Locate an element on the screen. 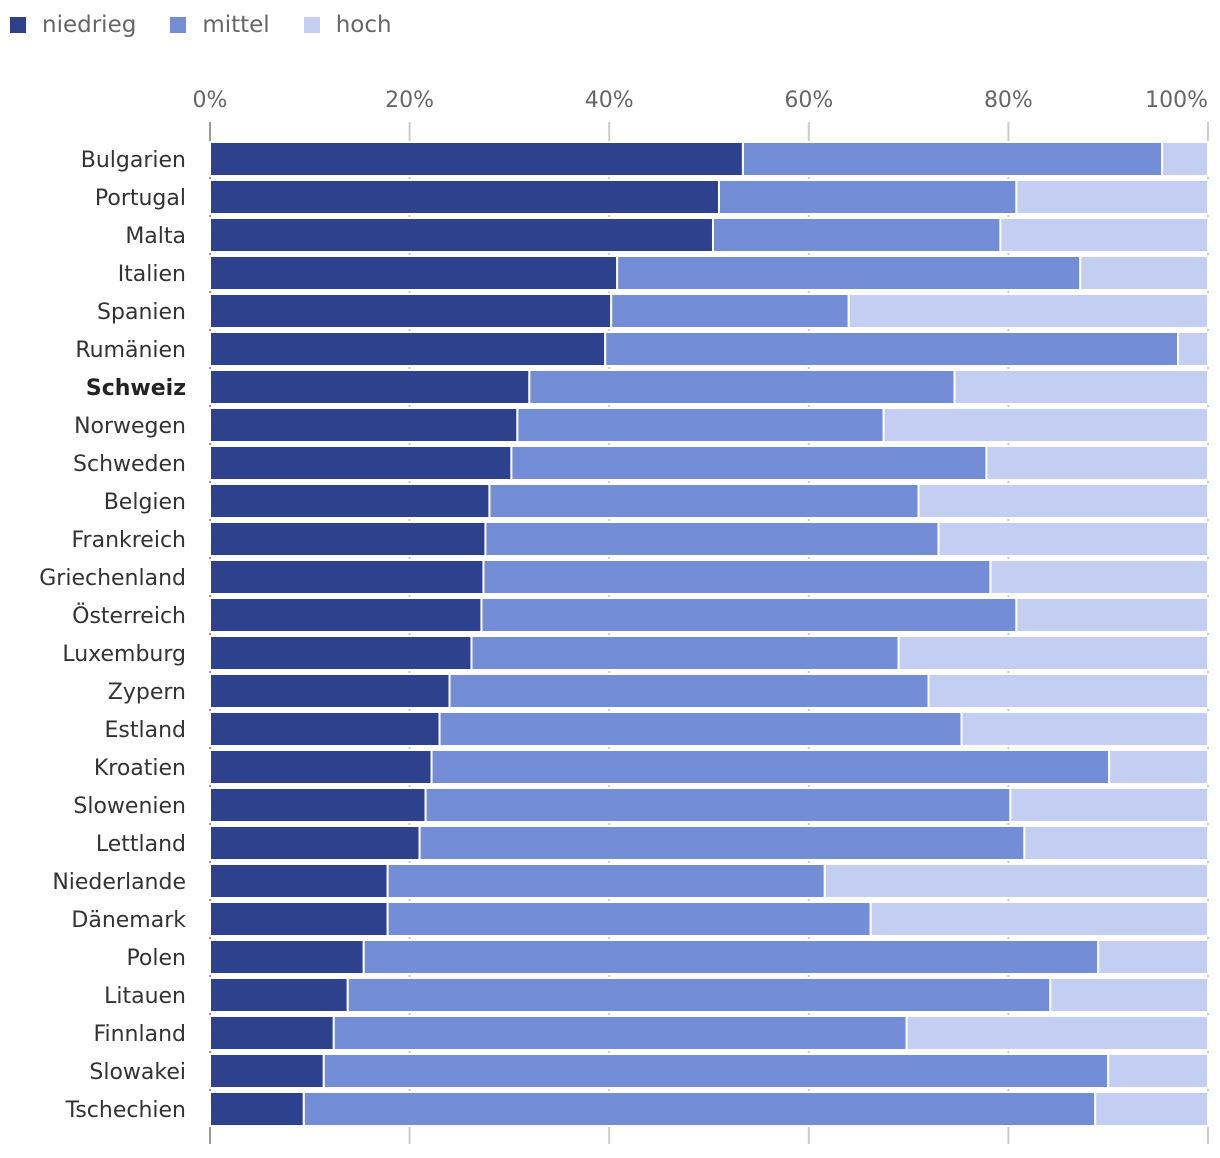  category-label: Spanien is located at coordinates (141, 312).